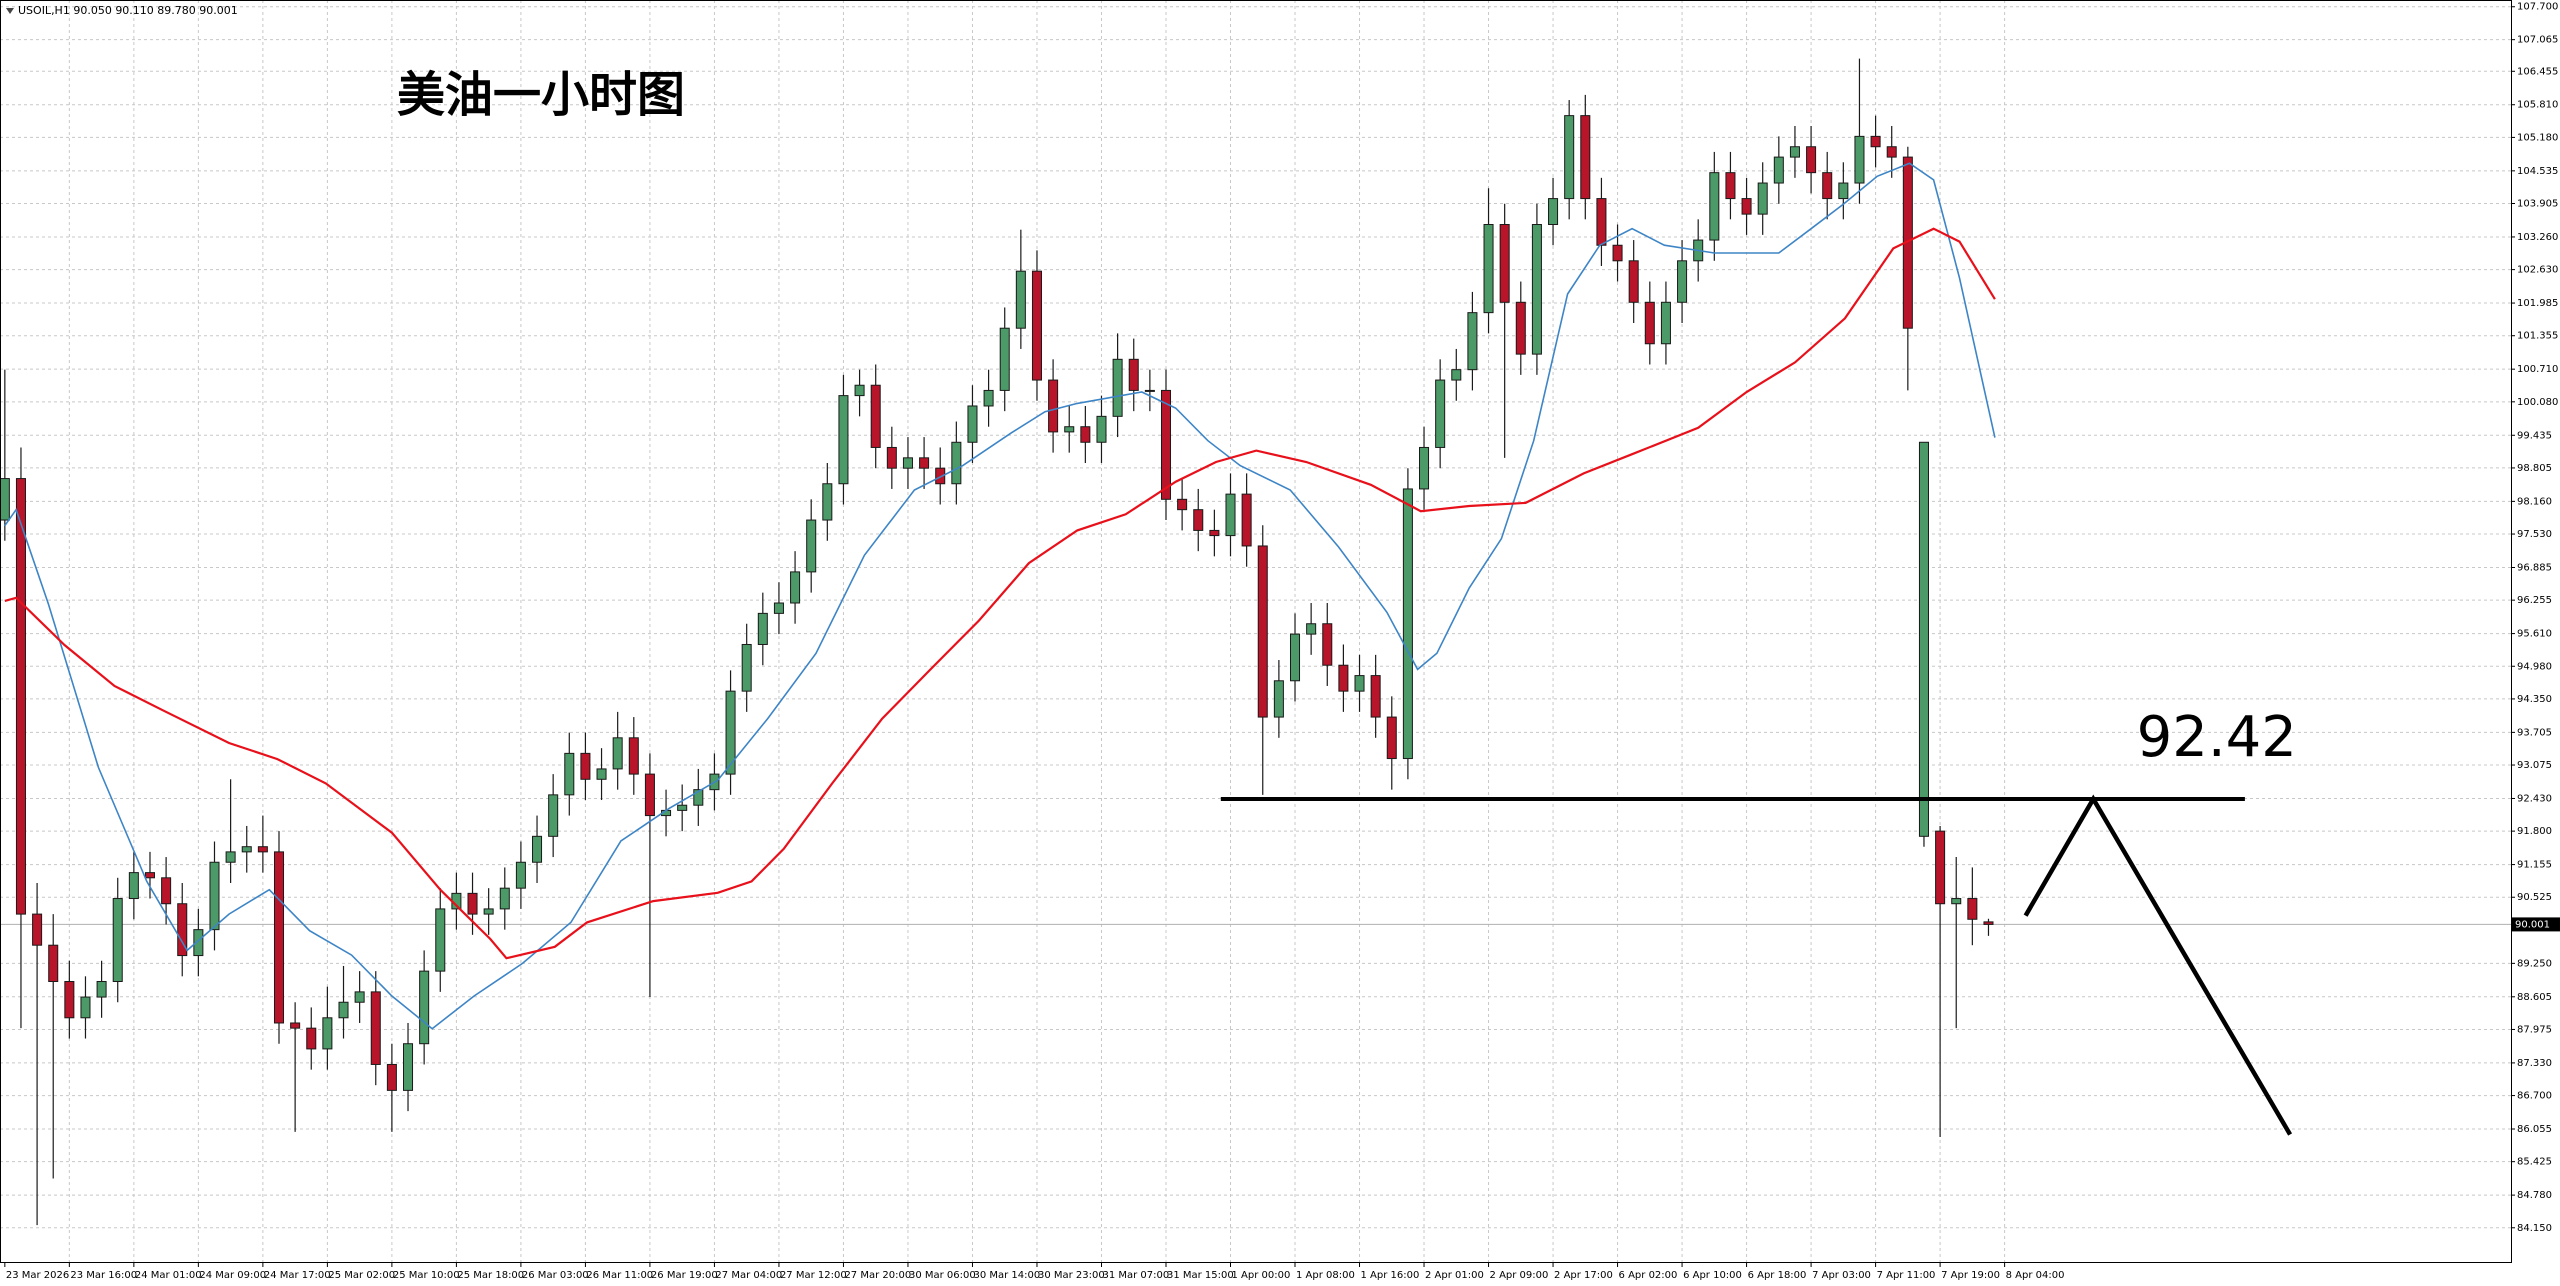 The height and width of the screenshot is (1286, 2560). What do you see at coordinates (541, 95) in the screenshot?
I see `chart-title: 美油一小时图` at bounding box center [541, 95].